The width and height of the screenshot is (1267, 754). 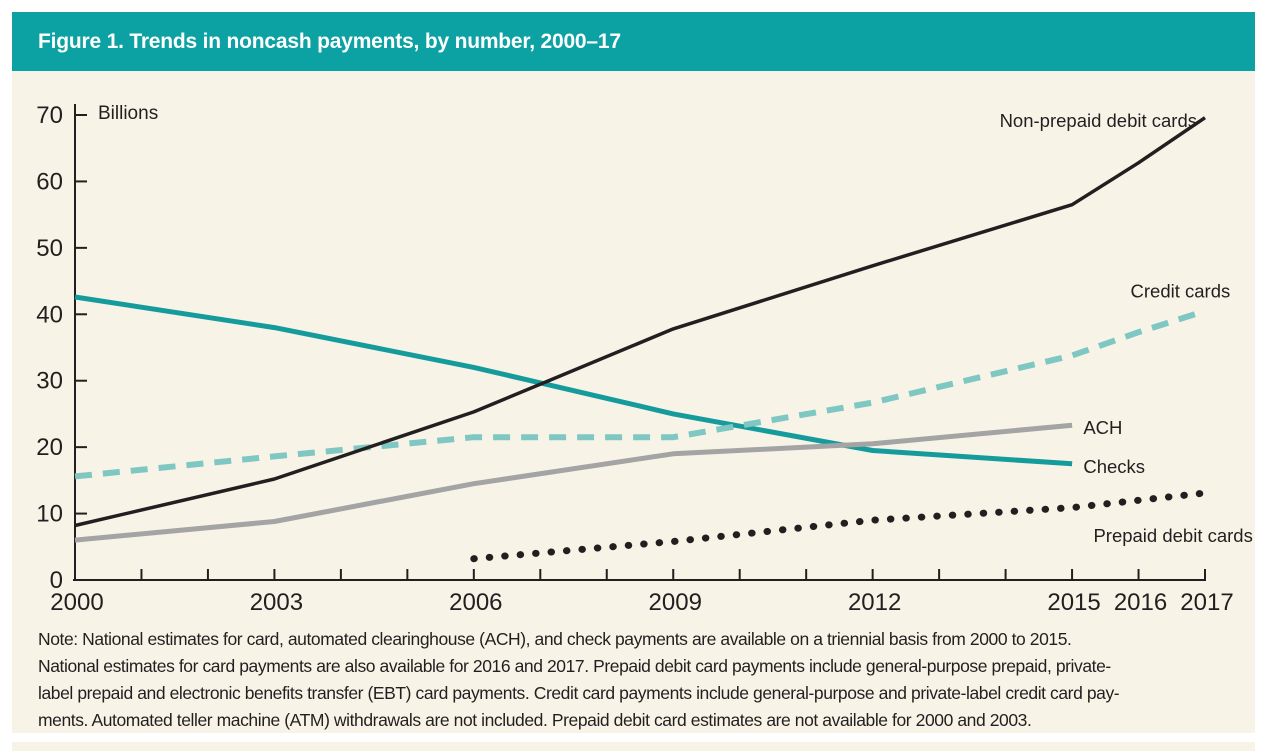 What do you see at coordinates (675, 602) in the screenshot?
I see `x-axis-tick-label: 2009` at bounding box center [675, 602].